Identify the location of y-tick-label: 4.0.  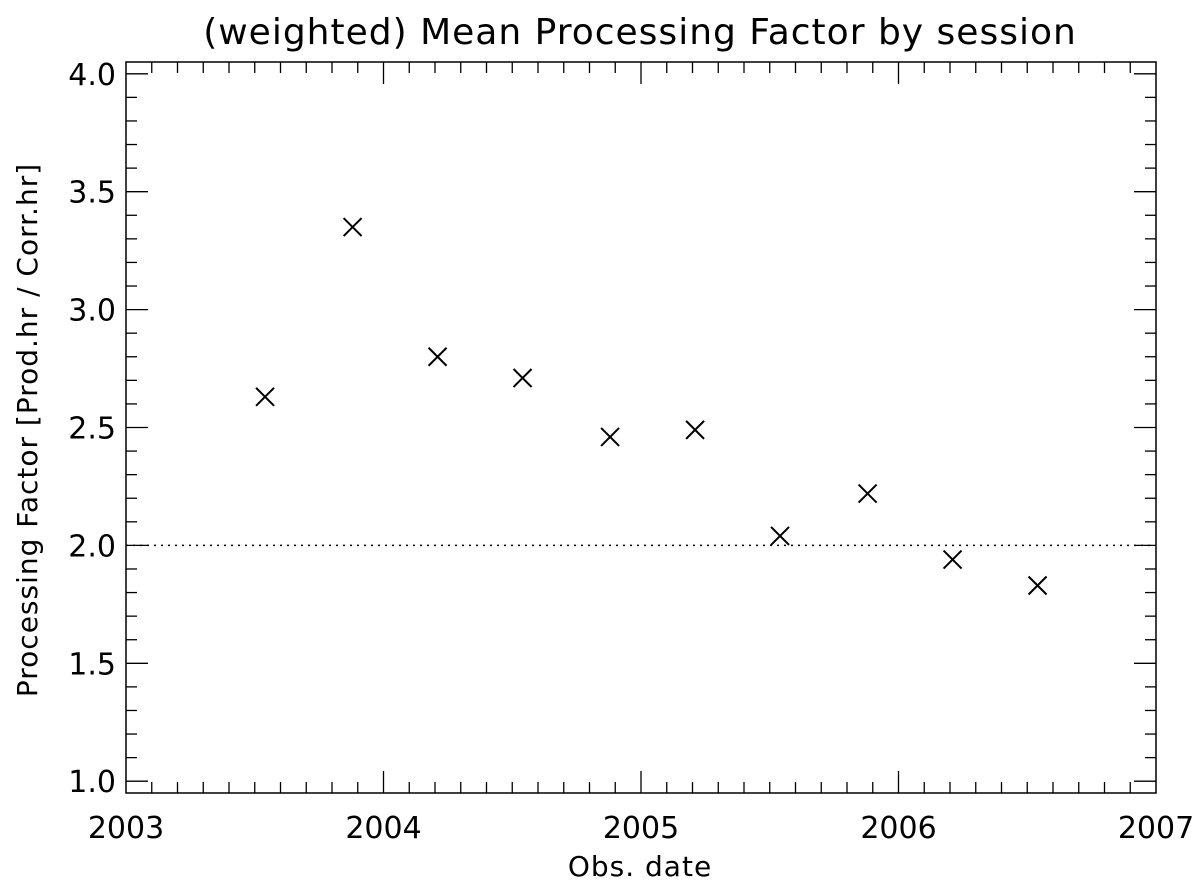
(92, 75).